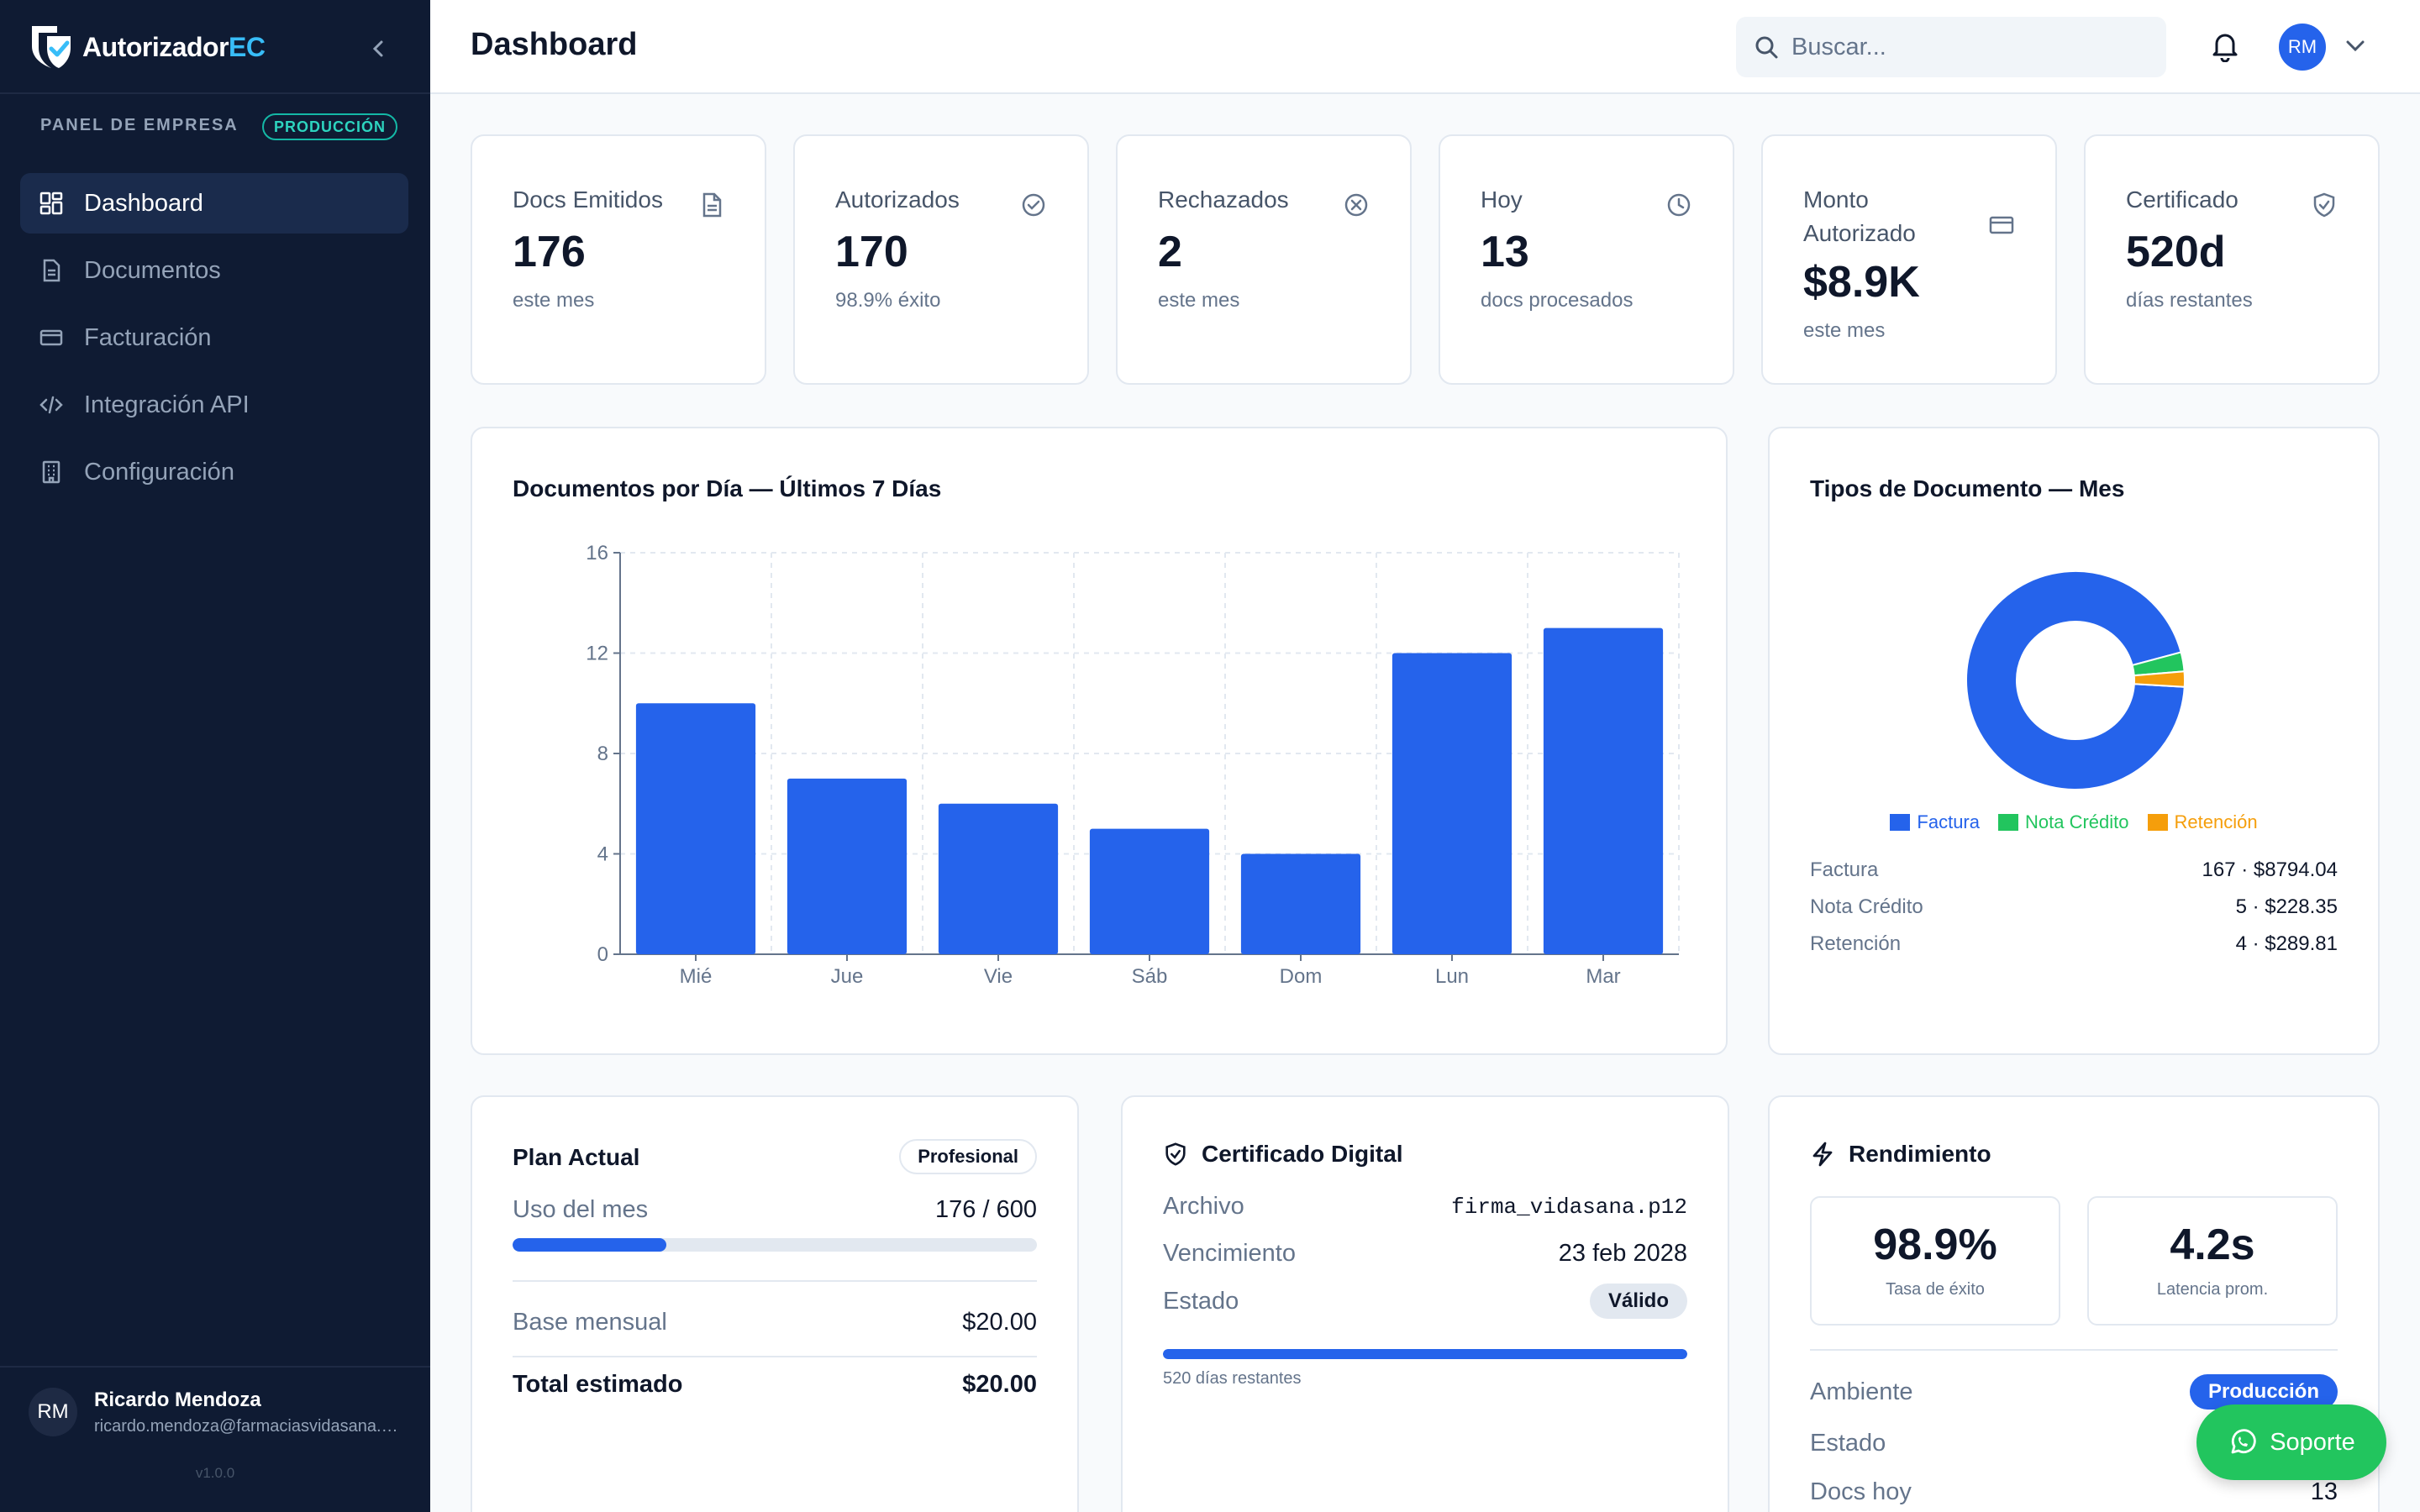  What do you see at coordinates (1301, 976) in the screenshot?
I see `x-tick-label: Dom` at bounding box center [1301, 976].